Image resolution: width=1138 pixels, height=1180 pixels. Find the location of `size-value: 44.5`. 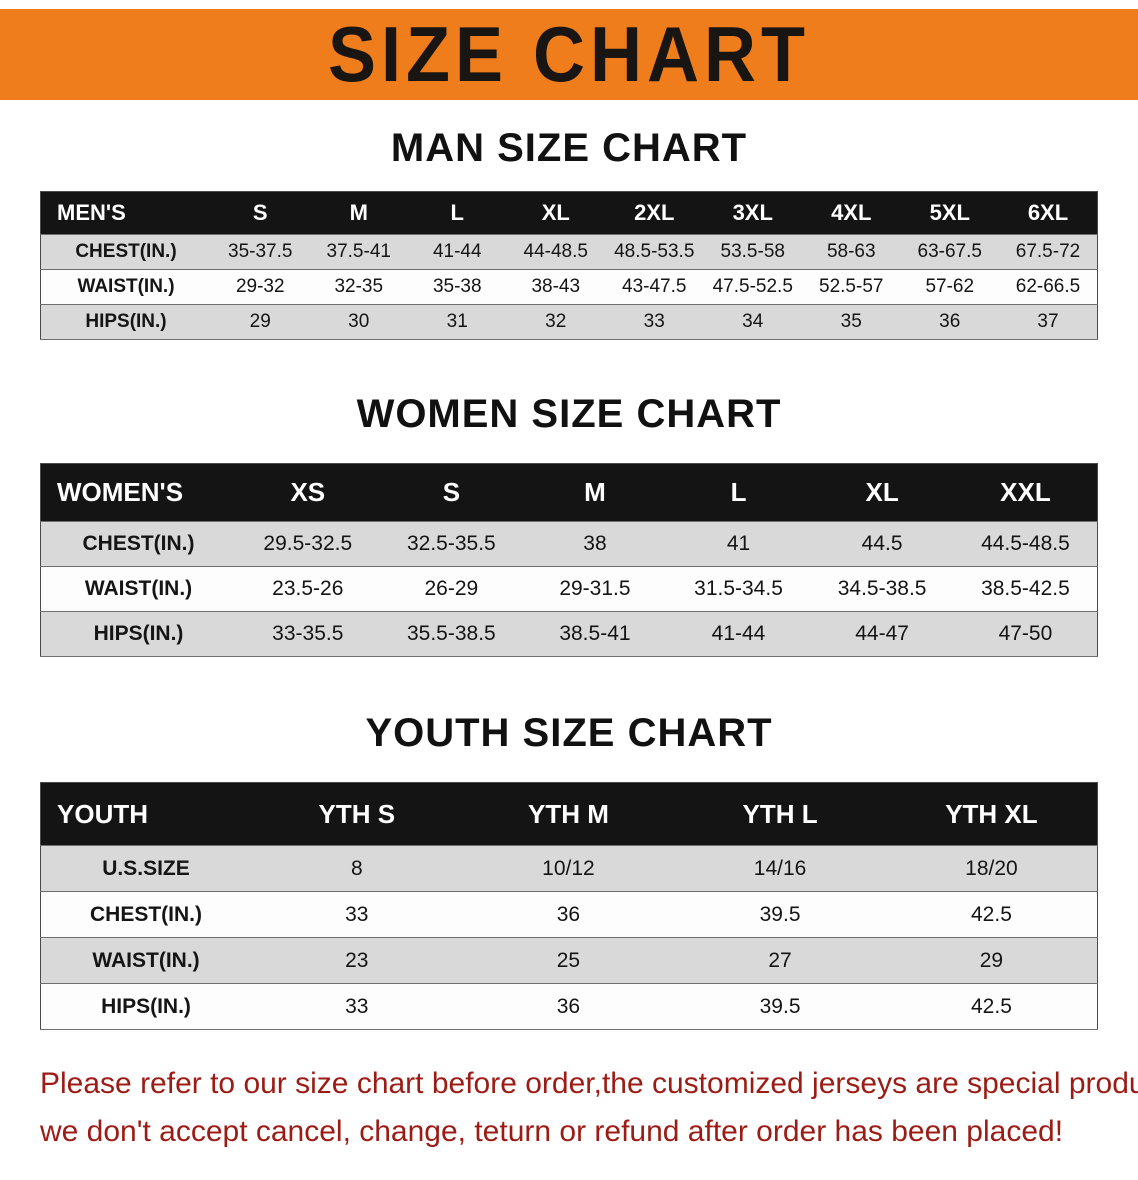

size-value: 44.5 is located at coordinates (882, 544).